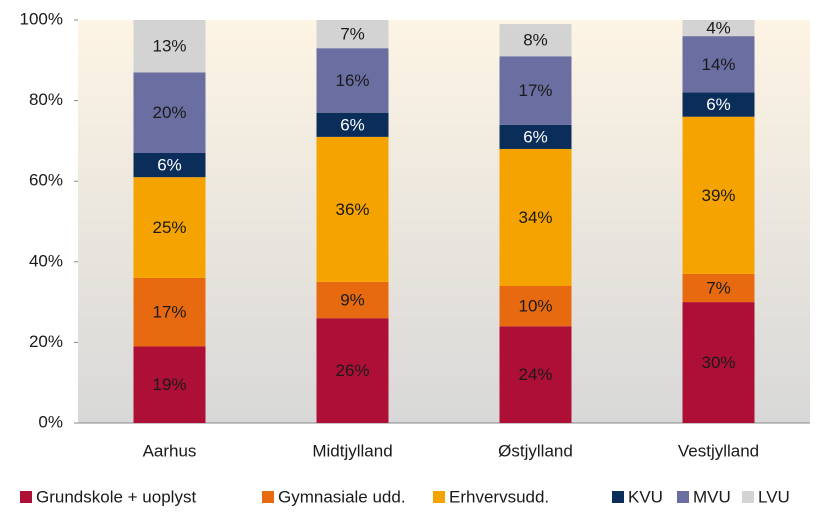 The width and height of the screenshot is (819, 515). I want to click on data-label: 34%, so click(535, 217).